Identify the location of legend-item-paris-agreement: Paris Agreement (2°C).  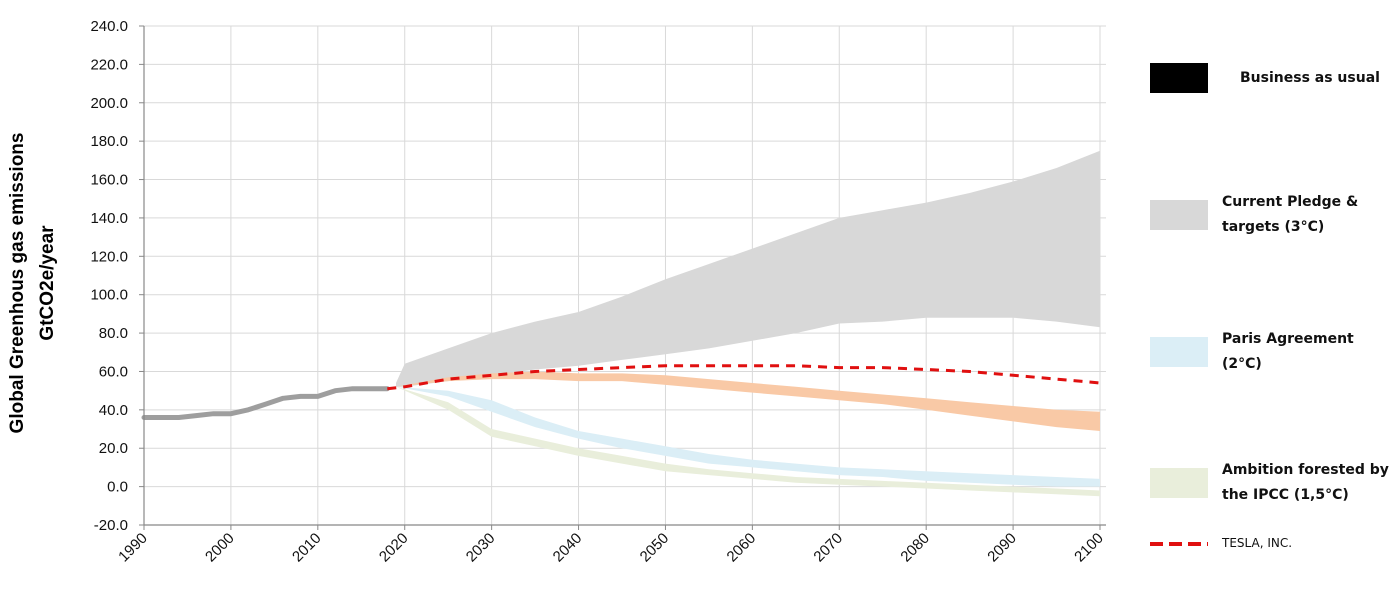
(1261, 352).